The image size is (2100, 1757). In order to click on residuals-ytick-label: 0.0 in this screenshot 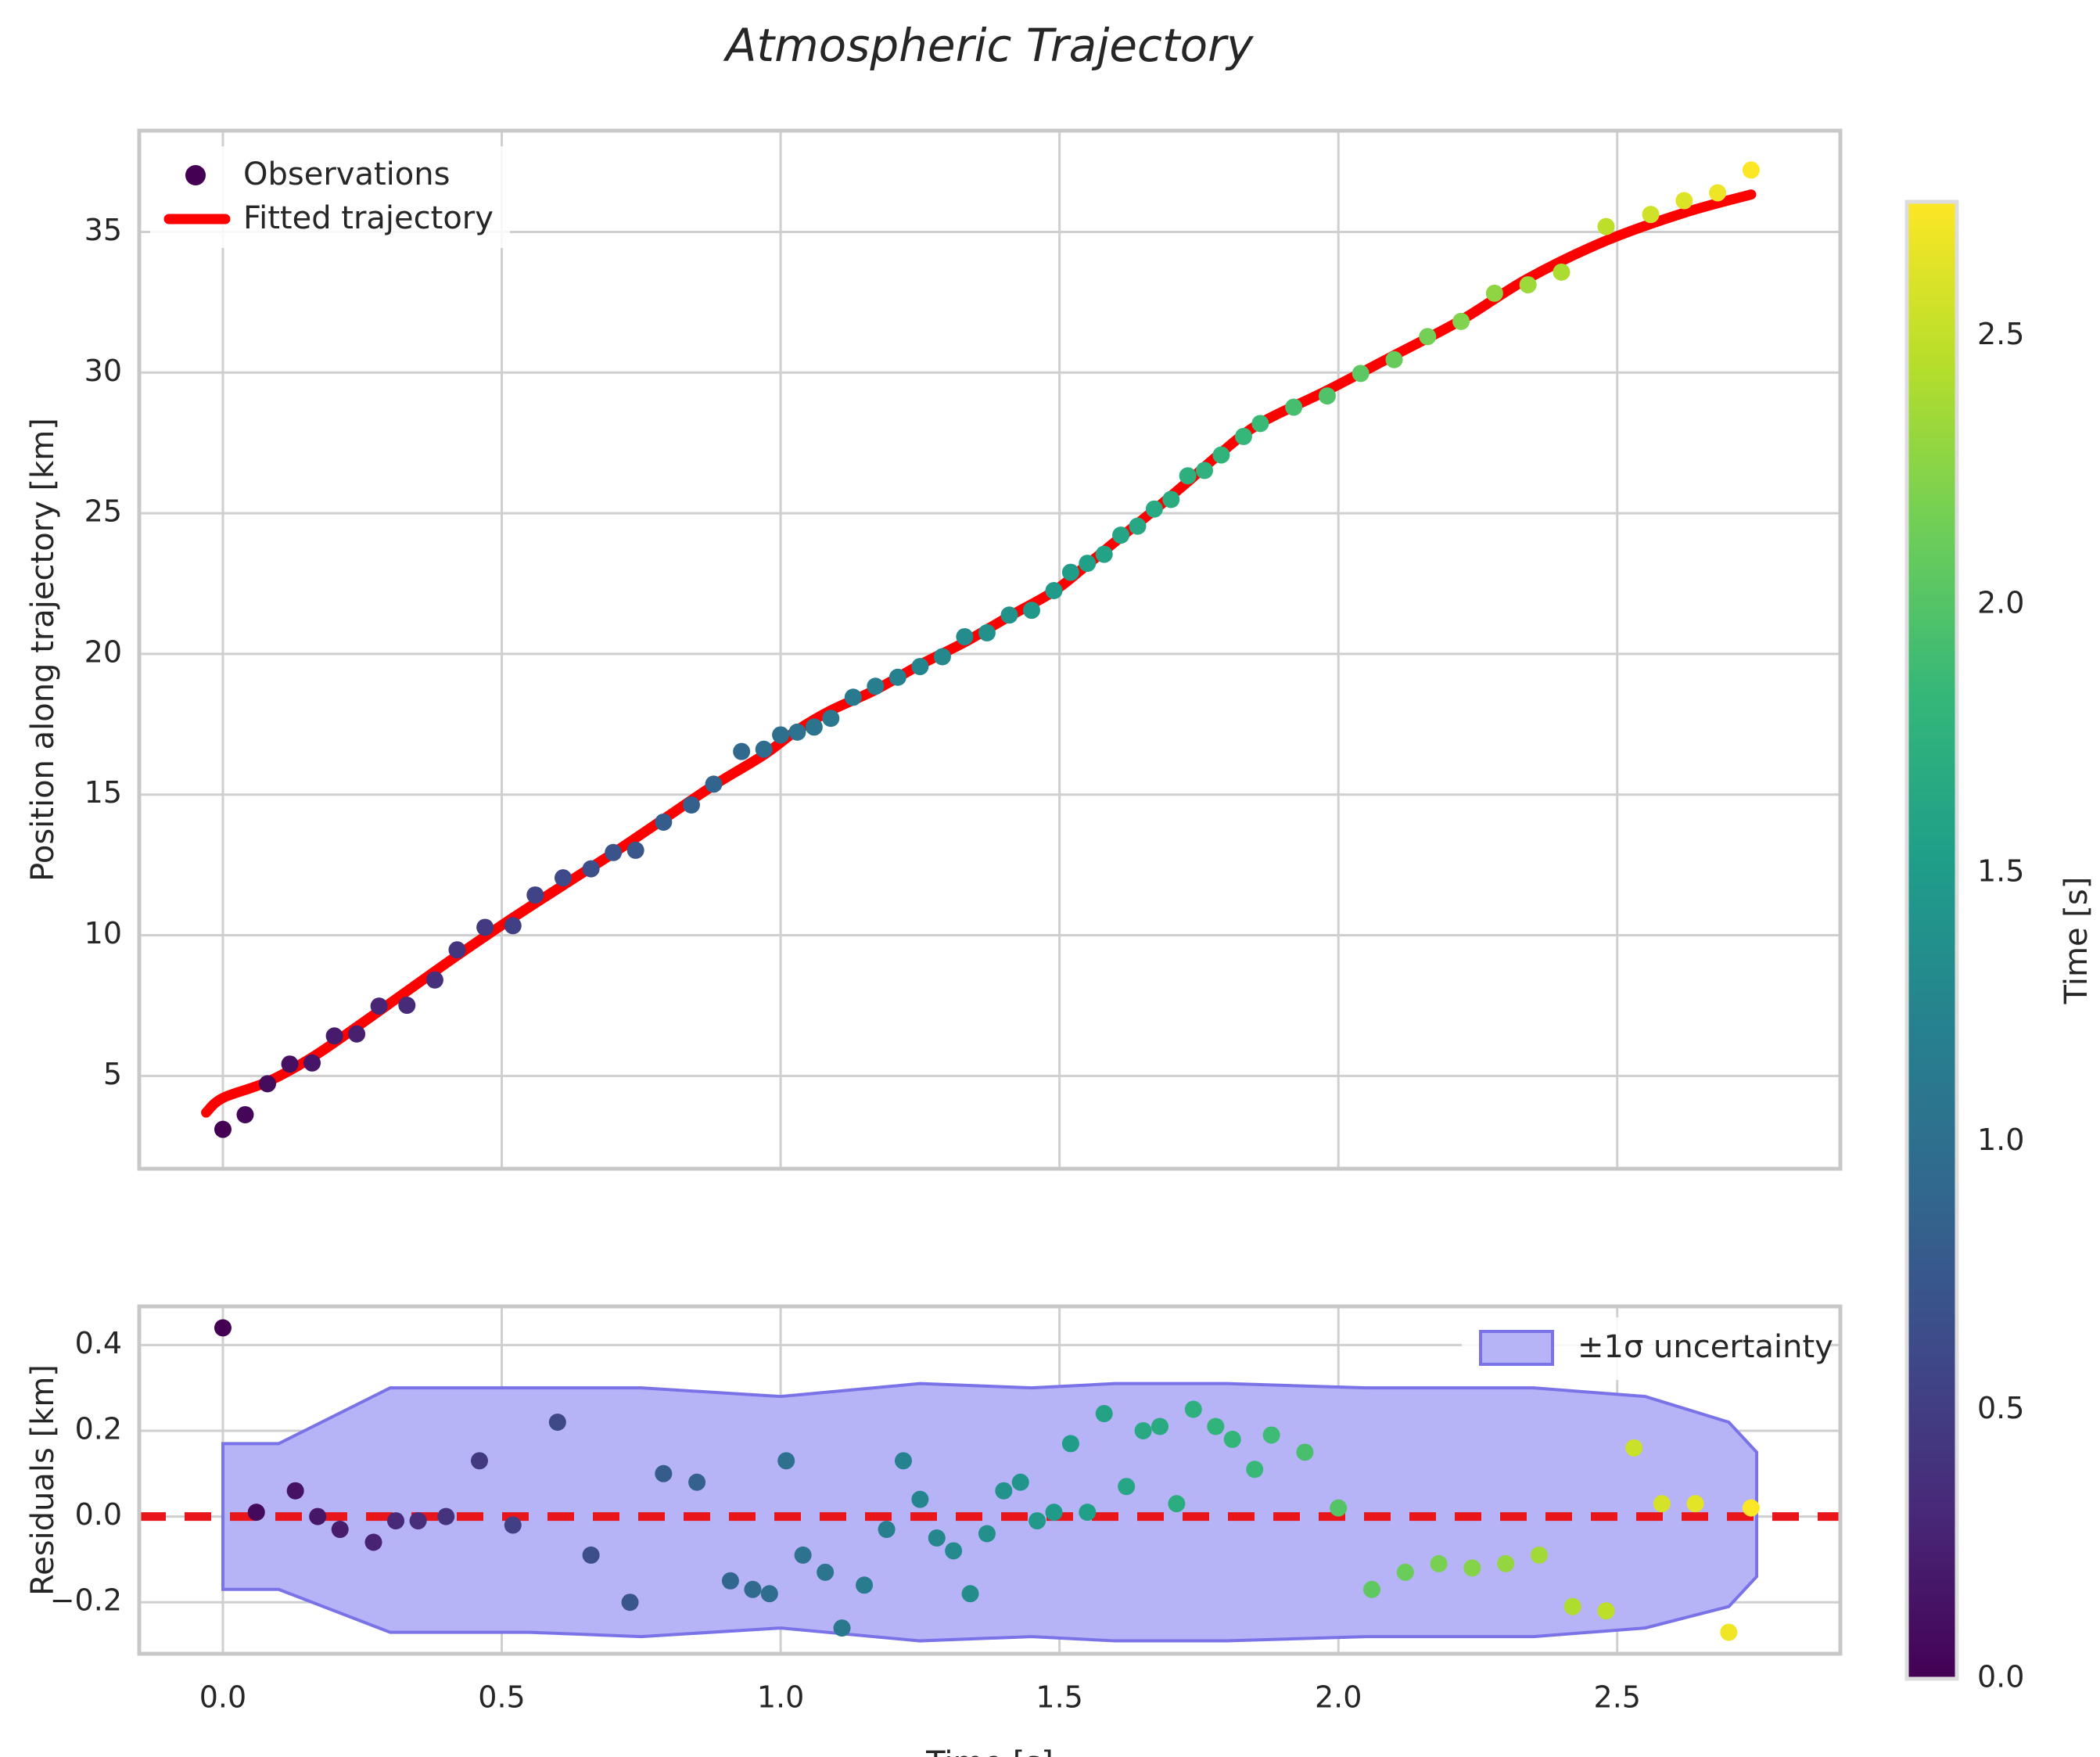, I will do `click(98, 1515)`.